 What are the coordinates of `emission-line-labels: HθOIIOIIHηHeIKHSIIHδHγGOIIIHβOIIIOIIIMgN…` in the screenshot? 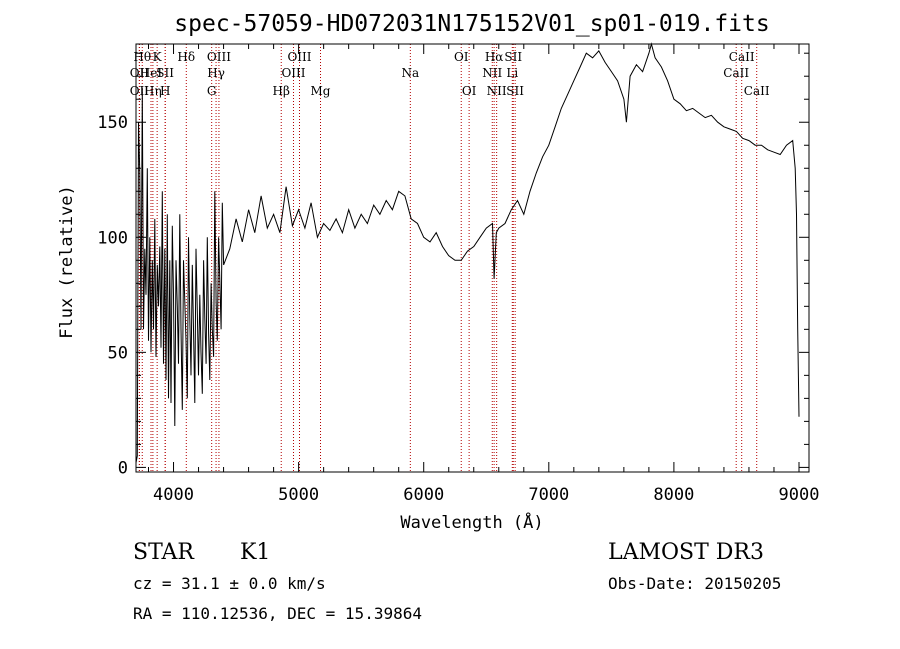 It's located at (450, 74).